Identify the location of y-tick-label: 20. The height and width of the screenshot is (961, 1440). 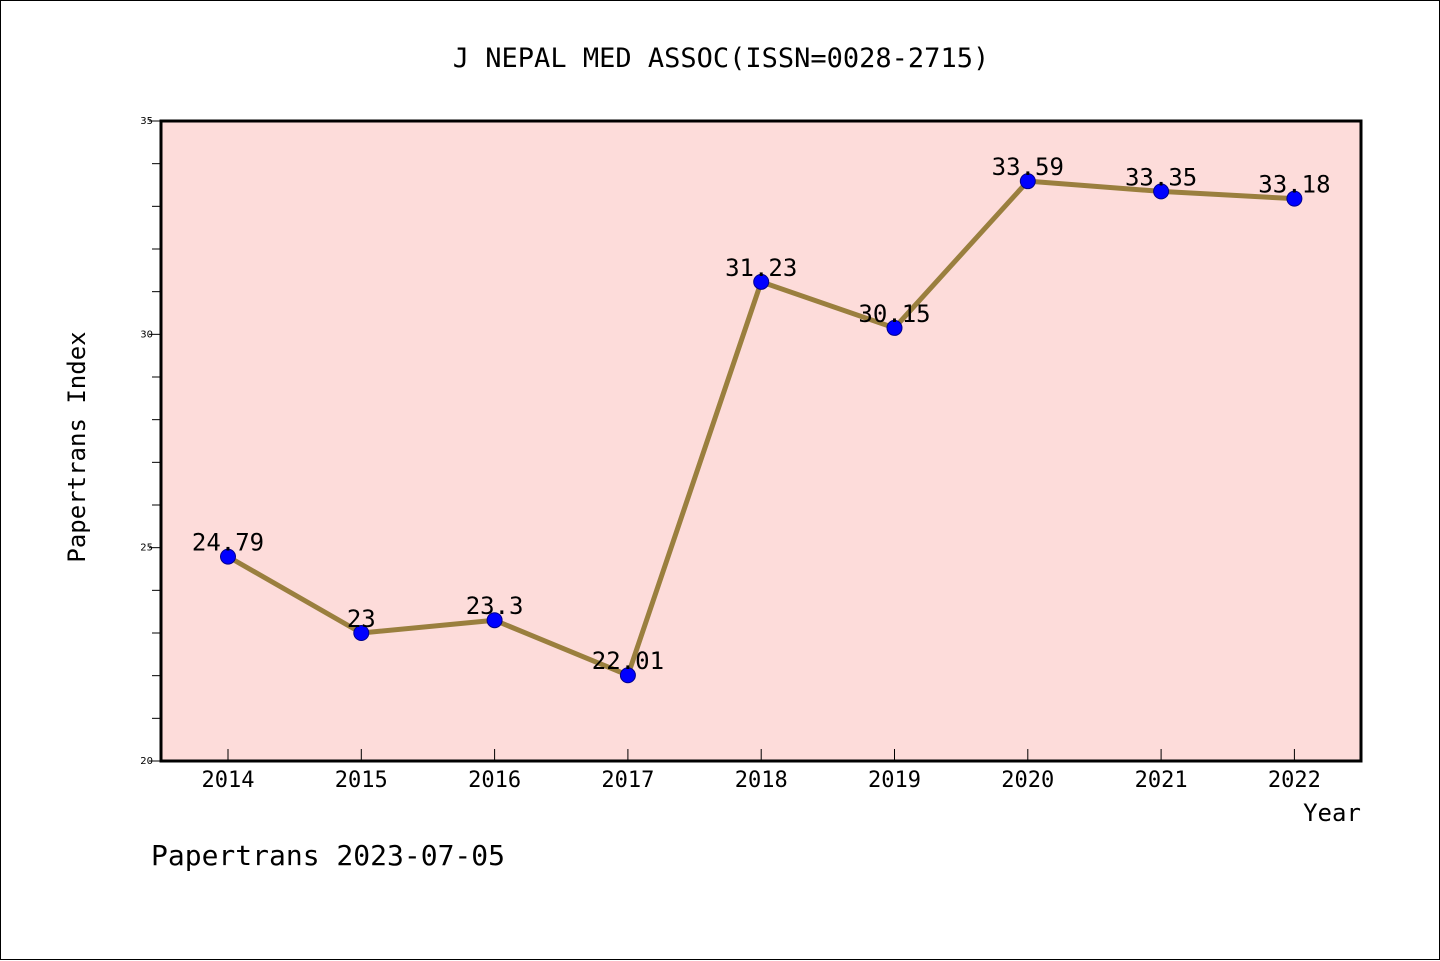
(146, 761).